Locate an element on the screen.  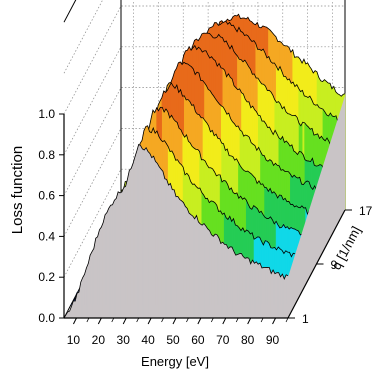
right-side-wall is located at coordinates (316, 206).